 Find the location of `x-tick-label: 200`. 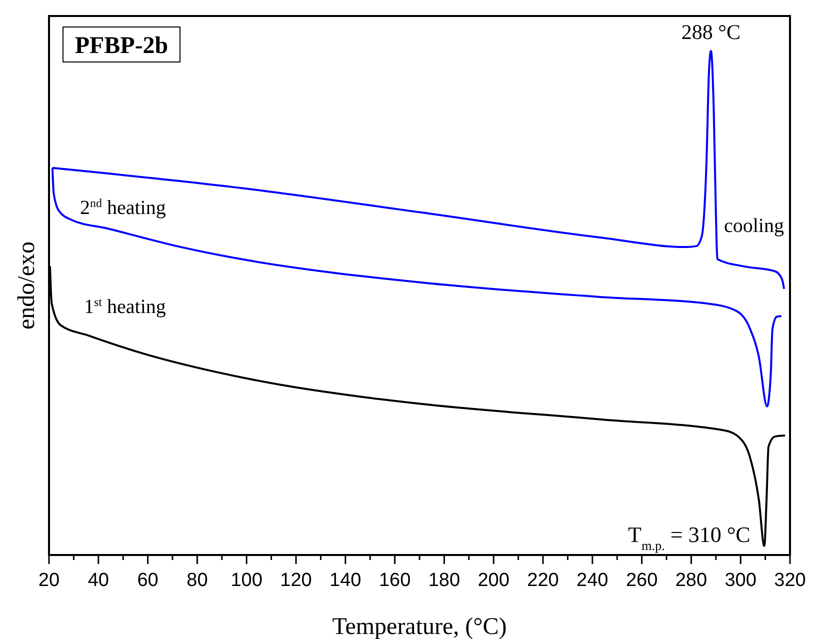

x-tick-label: 200 is located at coordinates (494, 580).